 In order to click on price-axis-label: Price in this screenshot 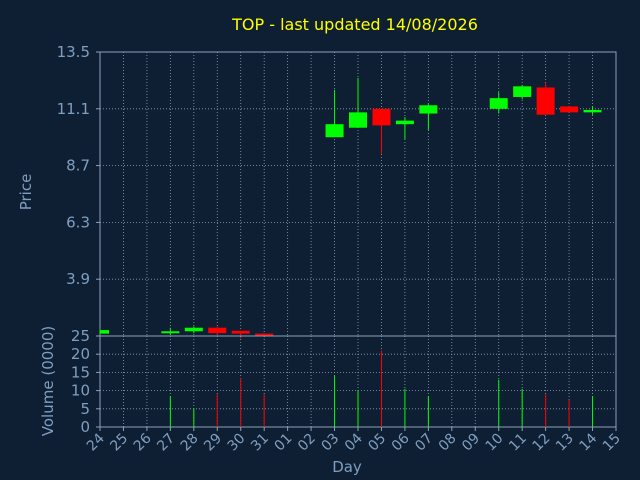, I will do `click(26, 192)`.